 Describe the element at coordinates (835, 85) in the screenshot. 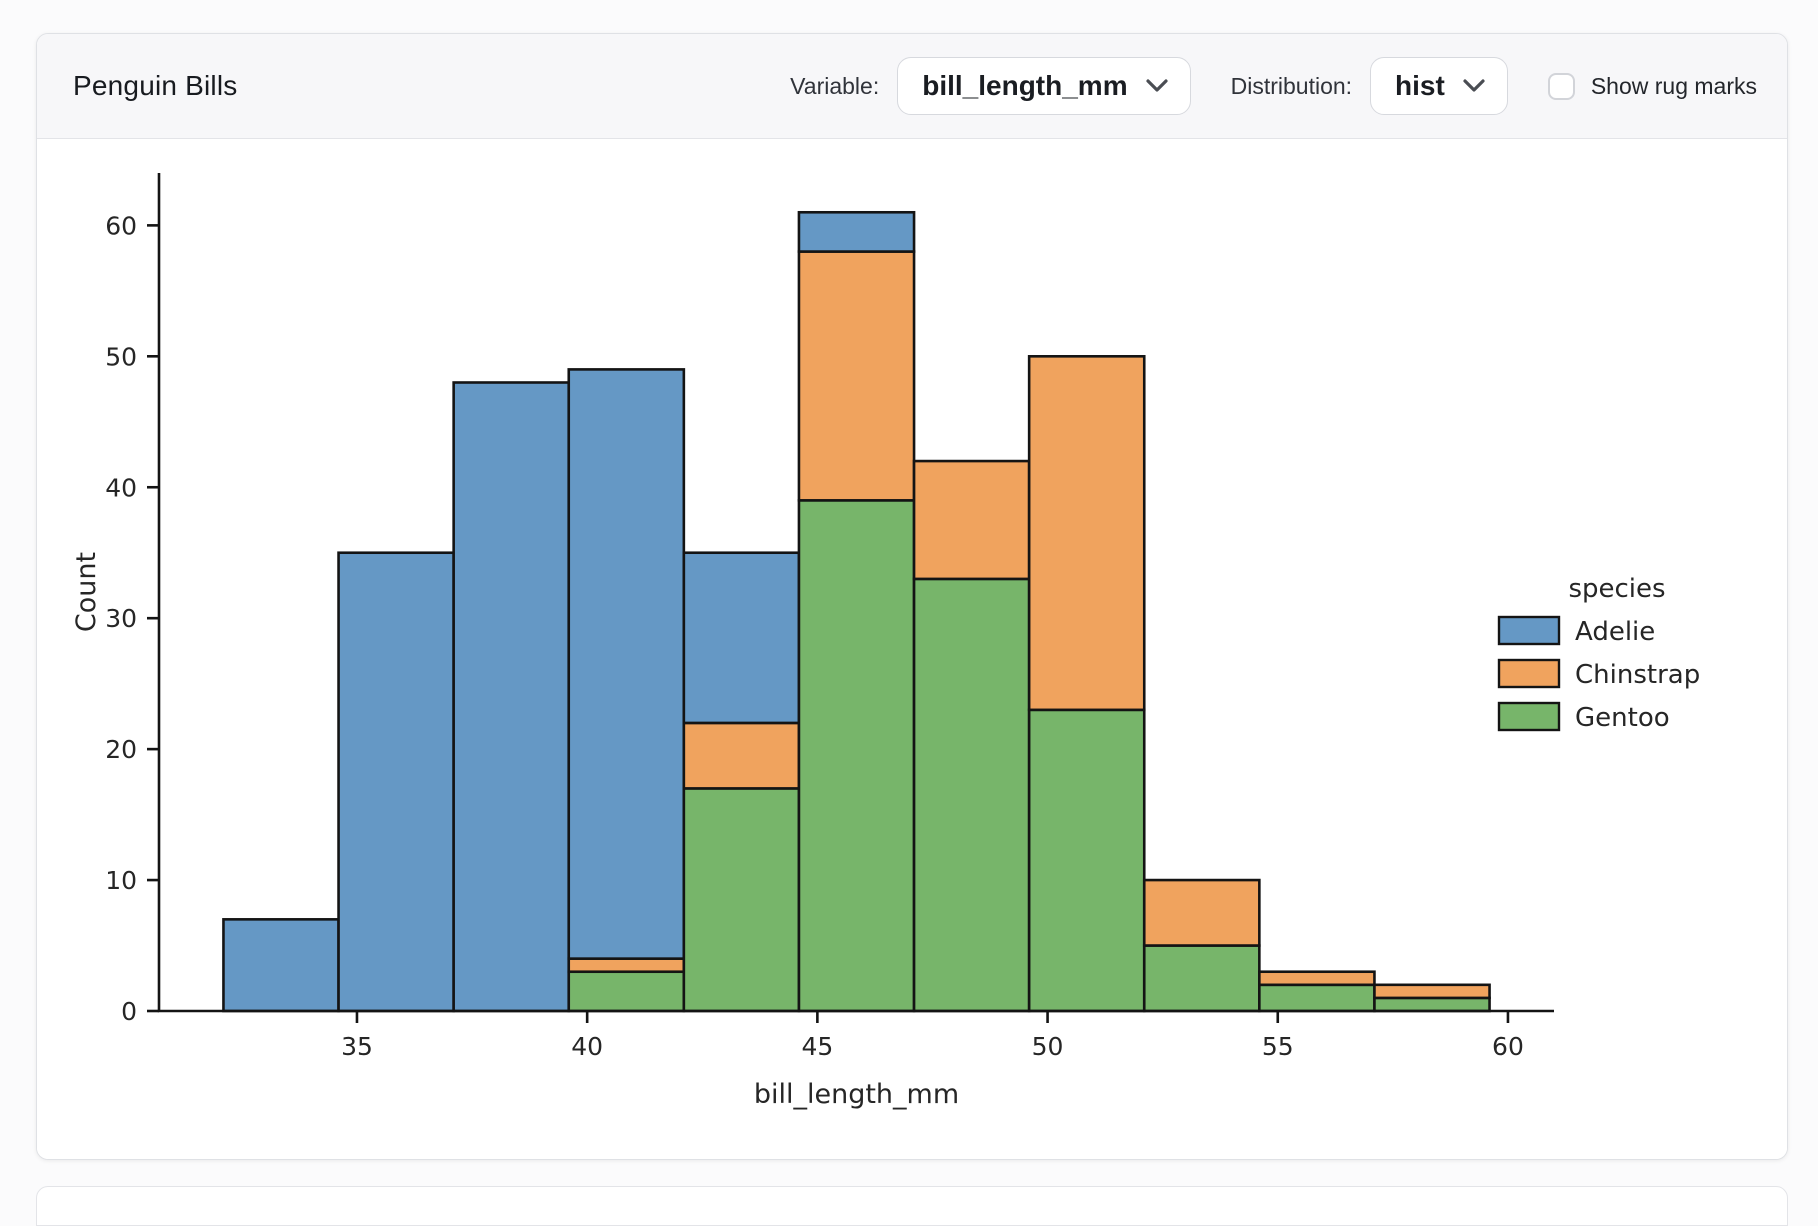

I see `variable-label: Variable:` at that location.